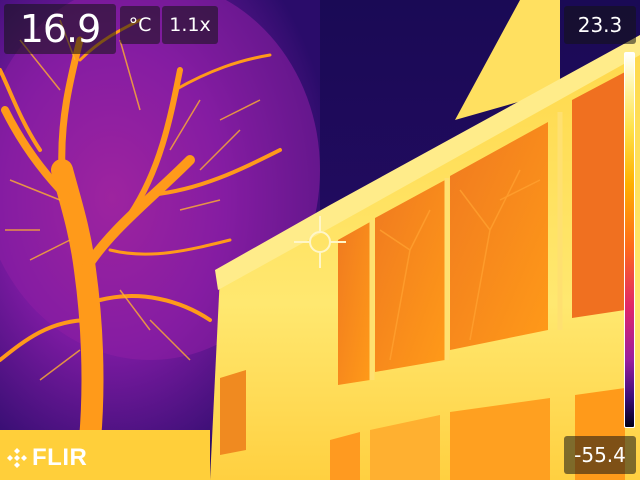 This screenshot has width=640, height=480. I want to click on scale-min-value: -55.4, so click(600, 455).